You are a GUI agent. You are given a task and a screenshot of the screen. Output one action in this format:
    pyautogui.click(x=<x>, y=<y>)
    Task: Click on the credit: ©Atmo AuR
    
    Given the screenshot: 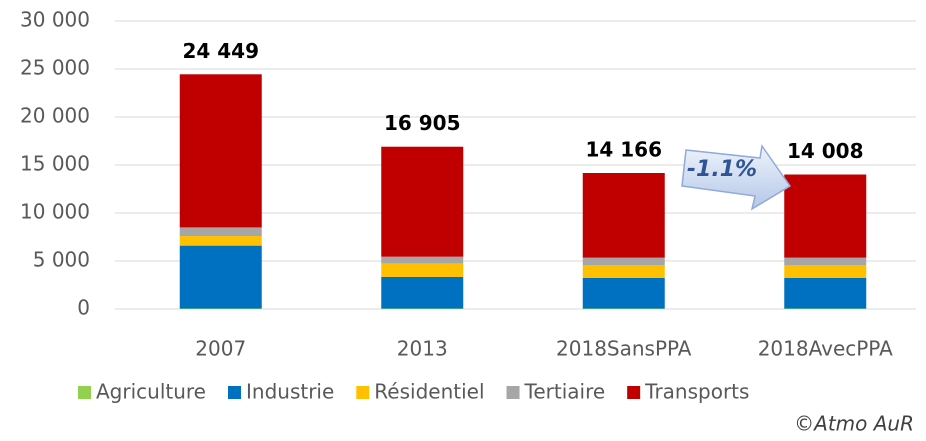 What is the action you would take?
    pyautogui.click(x=854, y=424)
    